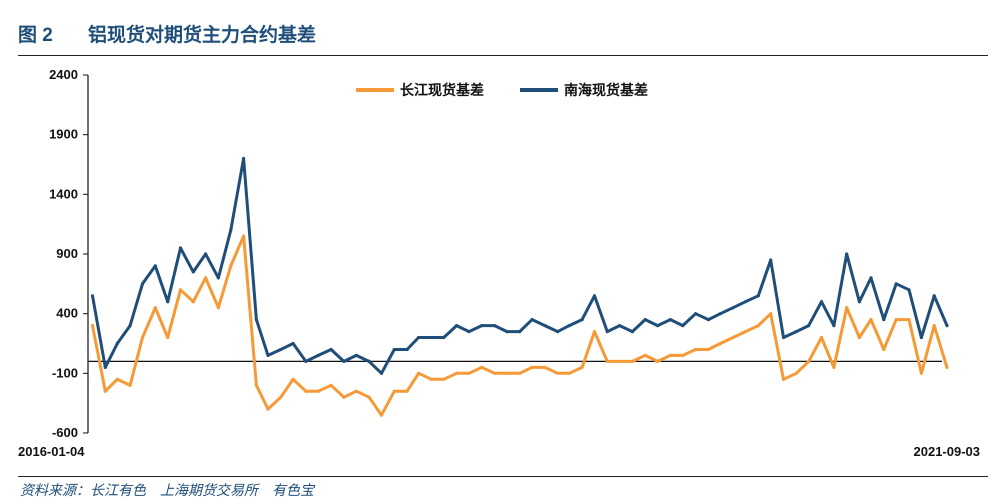 The height and width of the screenshot is (504, 1006). Describe the element at coordinates (63, 74) in the screenshot. I see `y-tick-label: 2400` at that location.